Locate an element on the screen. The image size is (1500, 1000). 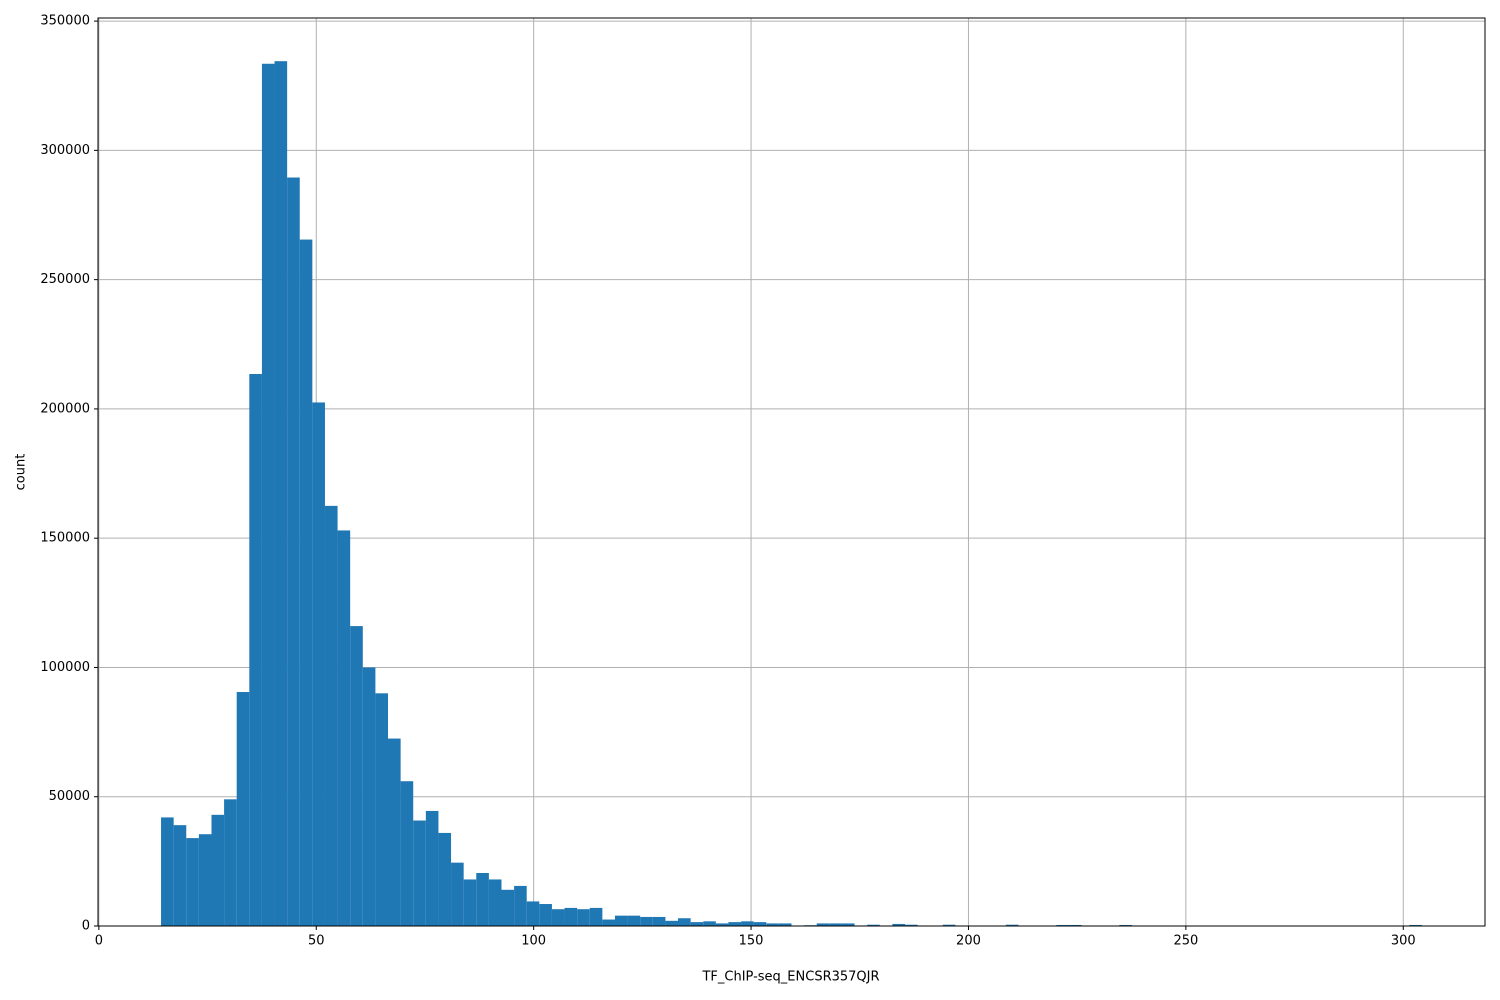
y-tick-label: 150000 is located at coordinates (65, 538).